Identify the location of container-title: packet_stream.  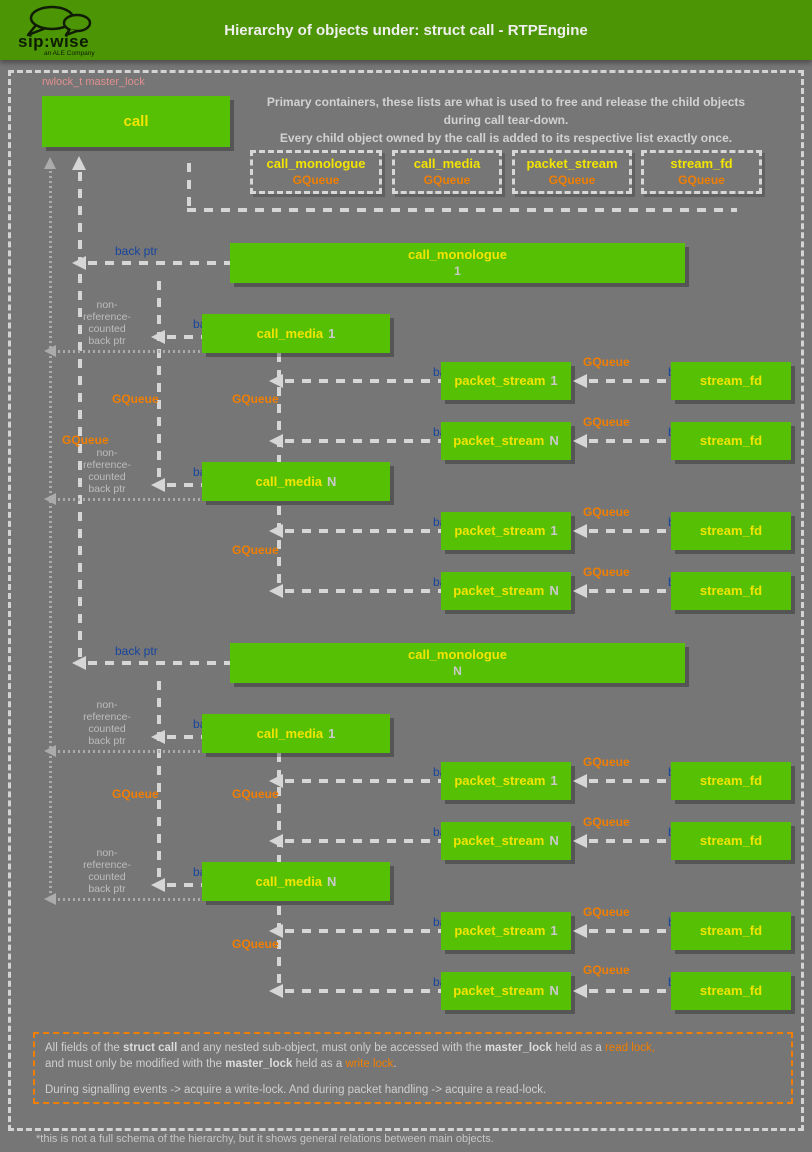
(572, 163).